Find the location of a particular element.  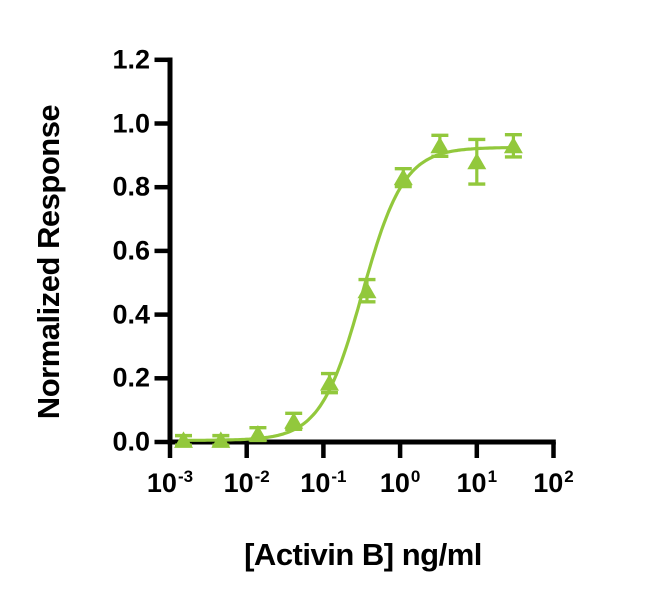

x-tick-label-10e-1: 10-1 is located at coordinates (323, 482).